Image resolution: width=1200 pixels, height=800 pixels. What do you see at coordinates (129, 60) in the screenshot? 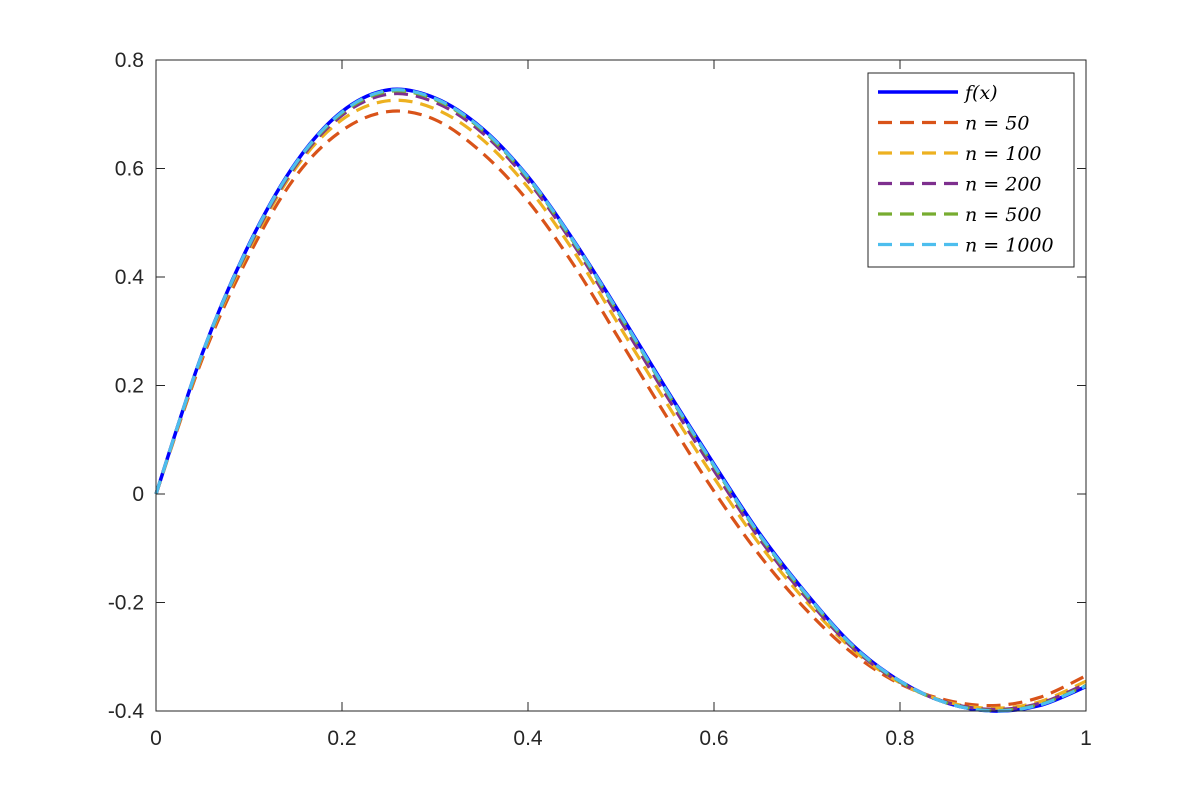
I see `y-tick-label: 0.8` at bounding box center [129, 60].